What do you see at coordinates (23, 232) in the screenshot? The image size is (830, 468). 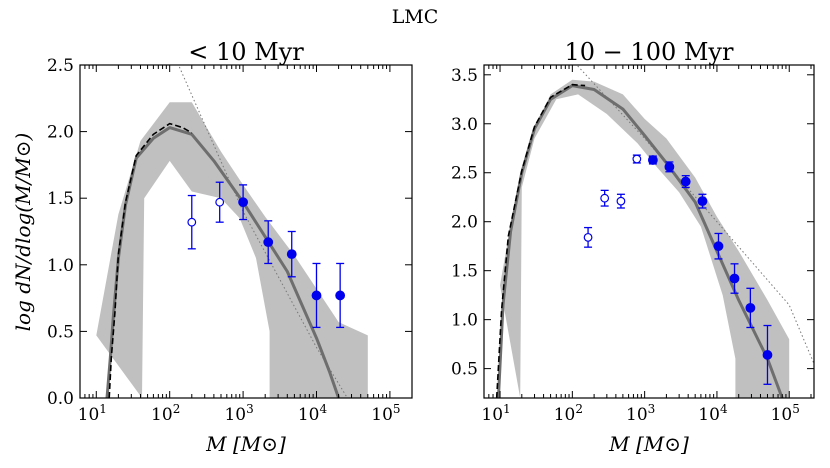 I see `y-axis-label: log dN/dlog(M/M⊙)` at bounding box center [23, 232].